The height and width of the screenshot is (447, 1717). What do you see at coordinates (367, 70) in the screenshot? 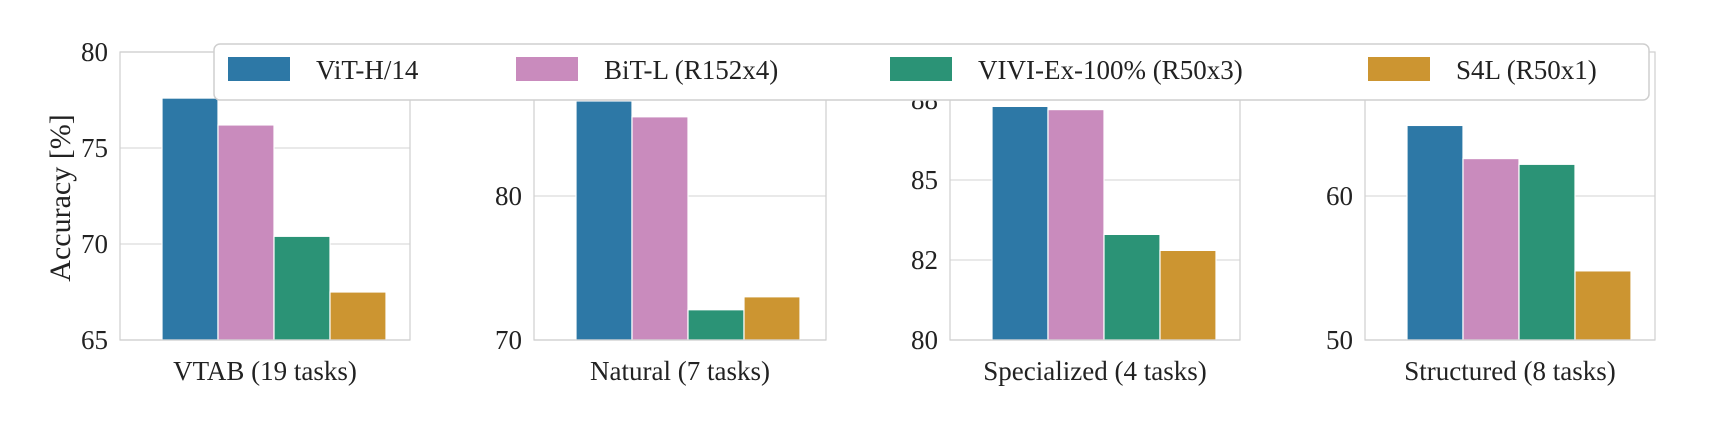
I see `legend-label: ViT-H/14` at bounding box center [367, 70].